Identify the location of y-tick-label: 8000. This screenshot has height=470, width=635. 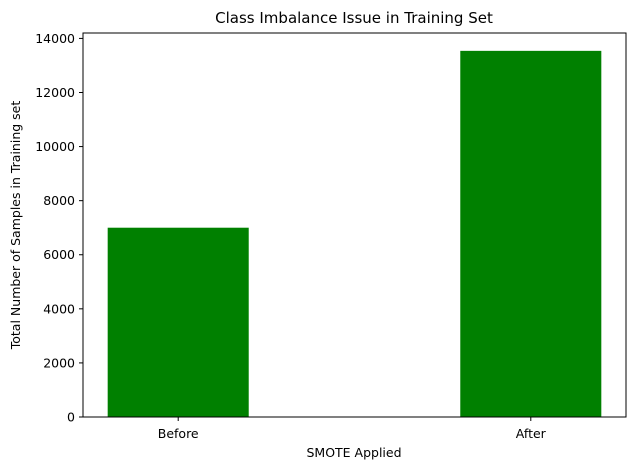
(59, 200).